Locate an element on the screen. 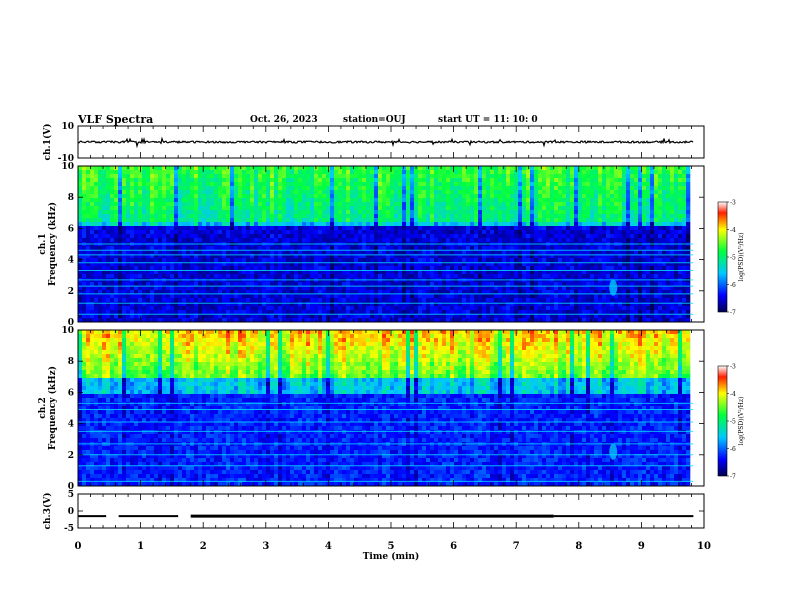 The width and height of the screenshot is (792, 612). date-label: Oct. 26, 2023 is located at coordinates (284, 120).